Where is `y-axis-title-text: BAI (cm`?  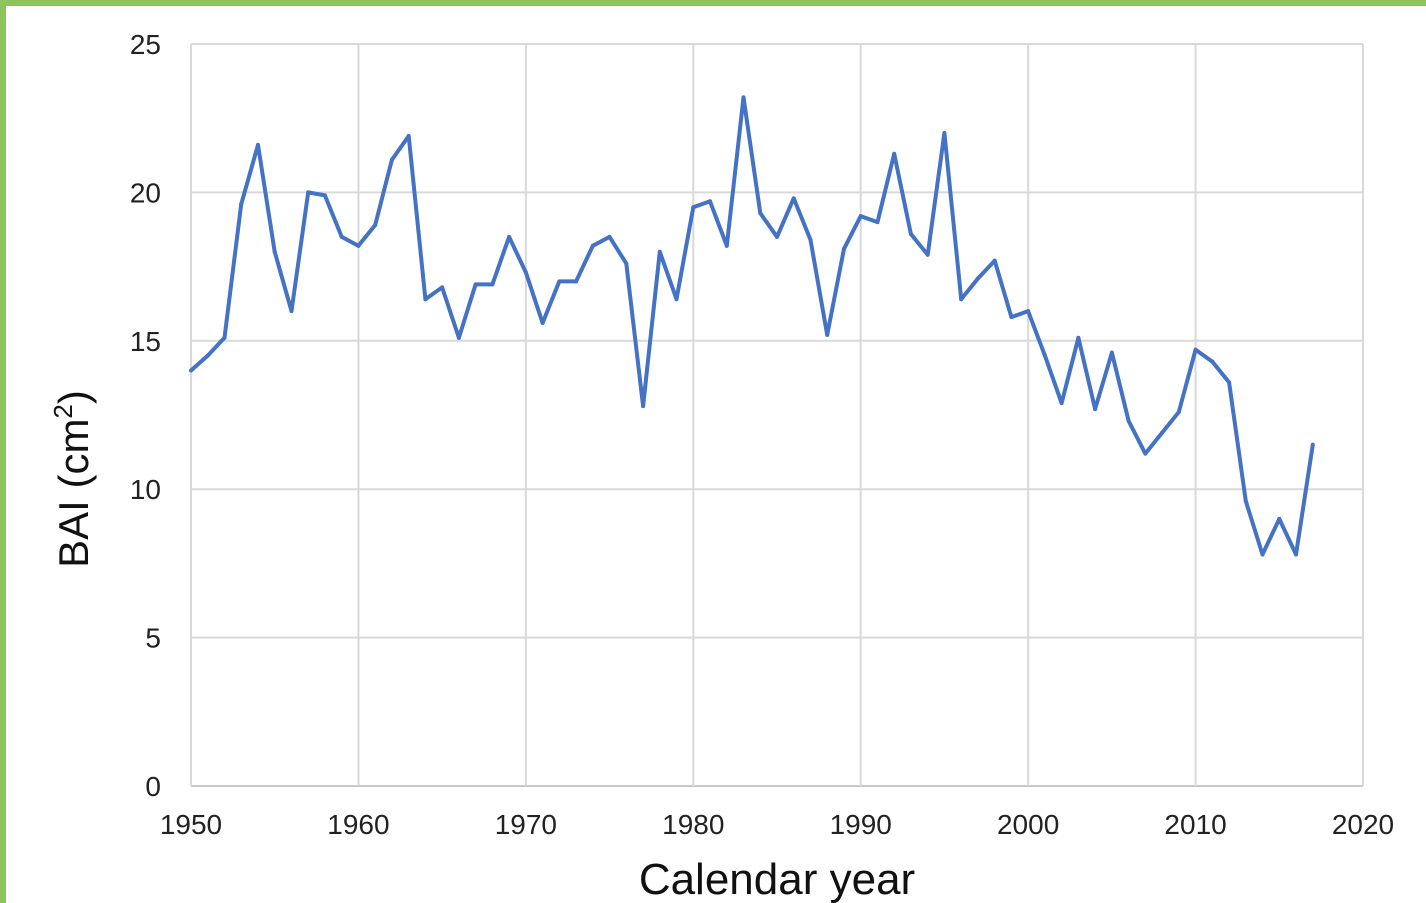 y-axis-title-text: BAI (cm is located at coordinates (73, 493).